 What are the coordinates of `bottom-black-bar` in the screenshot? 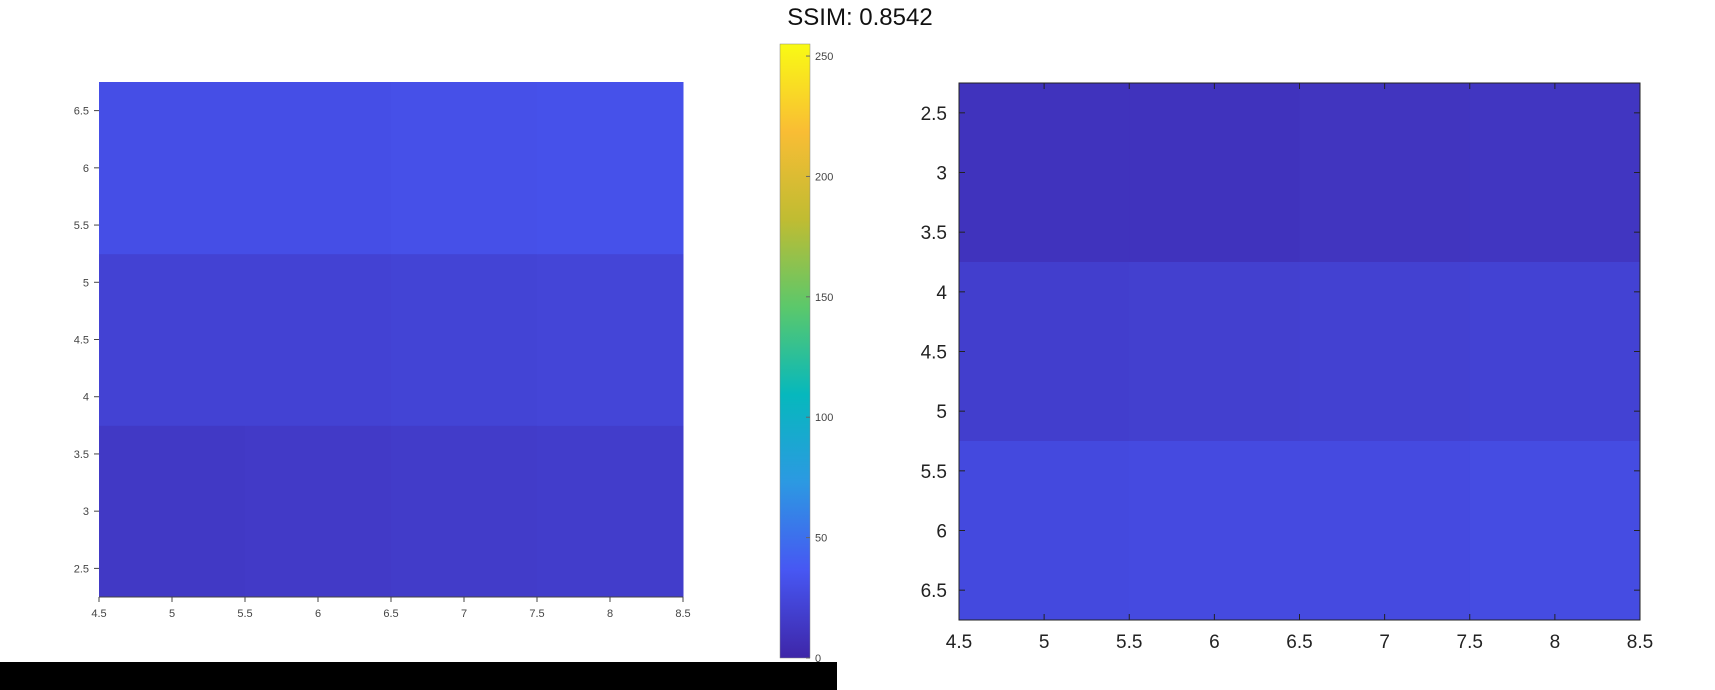 It's located at (418, 676).